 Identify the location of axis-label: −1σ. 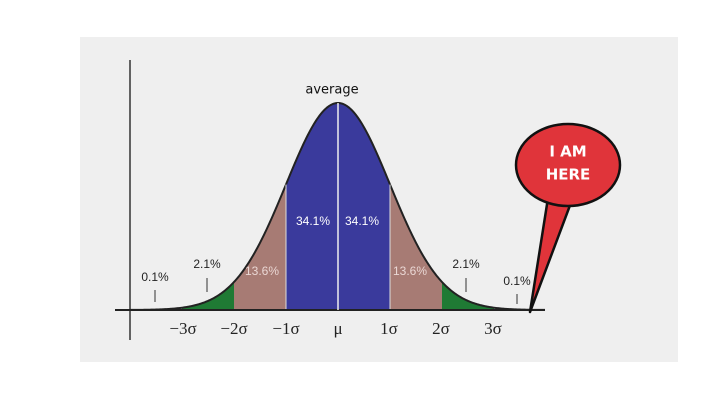
(285, 328).